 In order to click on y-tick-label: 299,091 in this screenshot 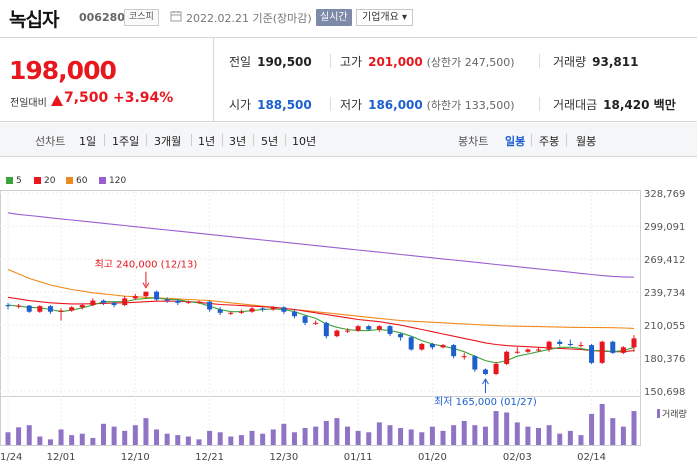, I will do `click(664, 227)`.